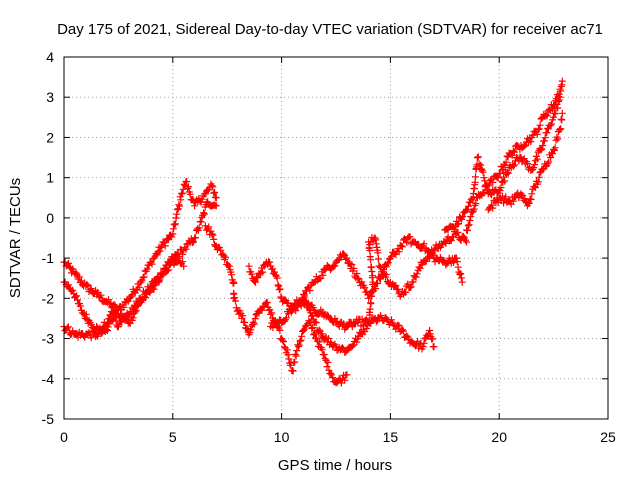  I want to click on x-tick-label: 15, so click(391, 437).